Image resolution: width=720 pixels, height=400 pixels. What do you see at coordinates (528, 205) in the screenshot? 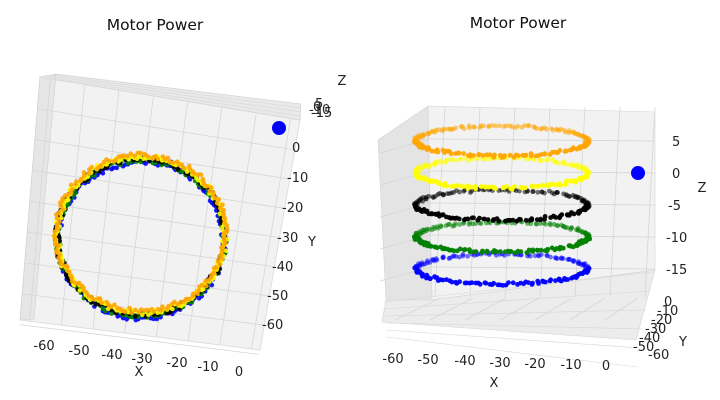
I see `right-scatter-points` at bounding box center [528, 205].